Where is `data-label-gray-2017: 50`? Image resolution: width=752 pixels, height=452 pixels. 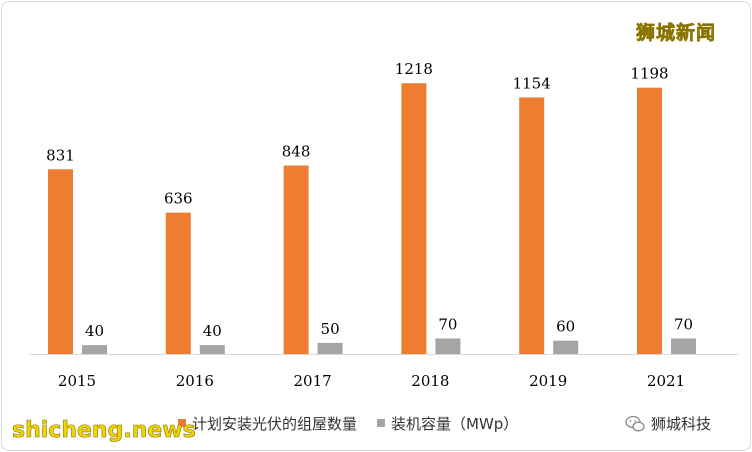
data-label-gray-2017: 50 is located at coordinates (330, 329).